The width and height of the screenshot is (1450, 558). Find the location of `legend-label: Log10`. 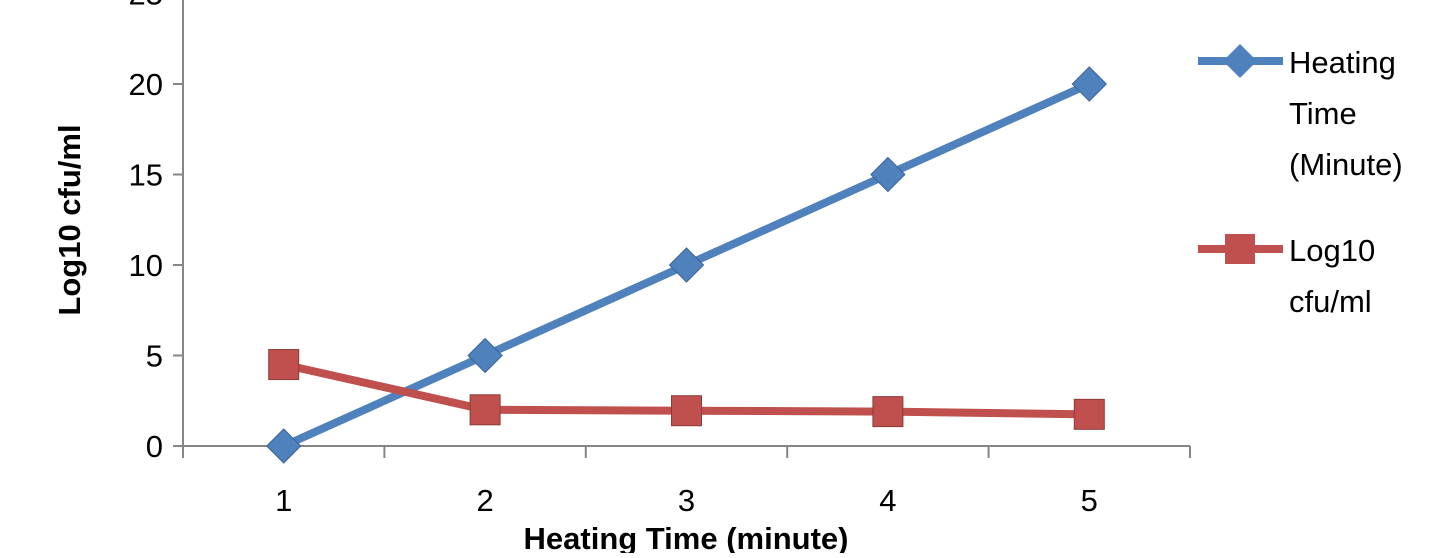

legend-label: Log10 is located at coordinates (1332, 250).